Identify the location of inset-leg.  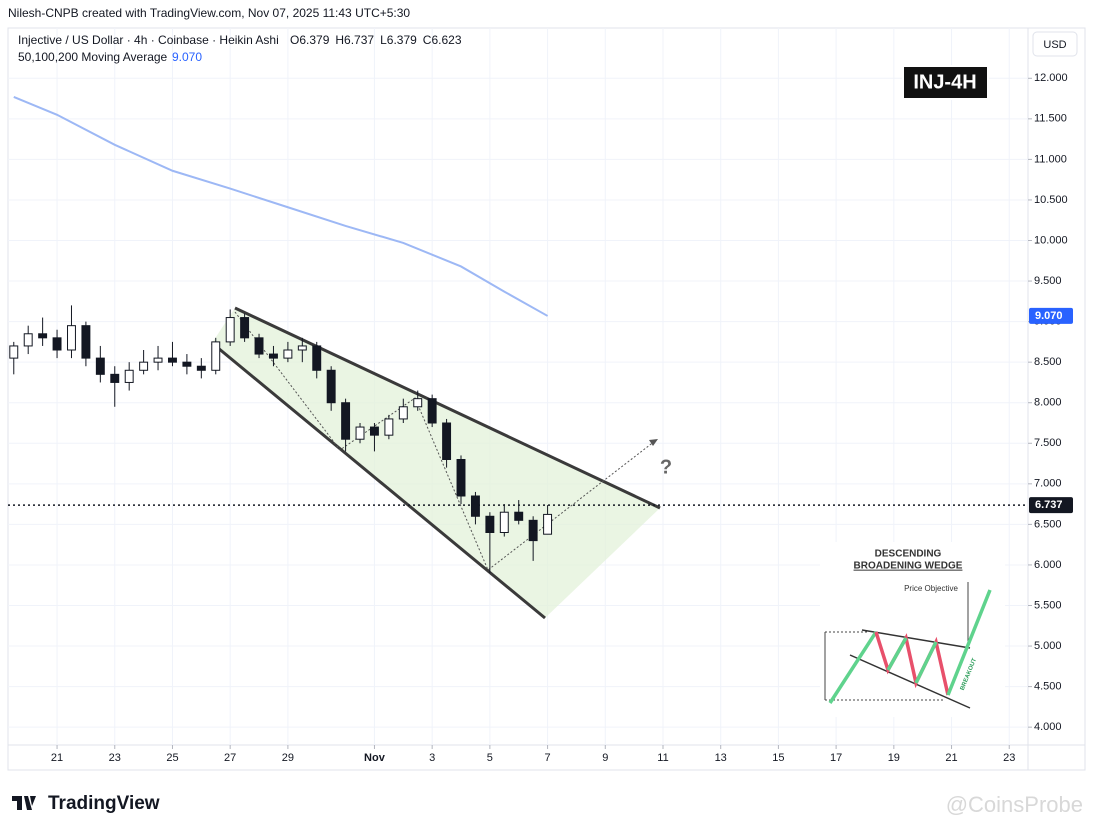
(853, 667).